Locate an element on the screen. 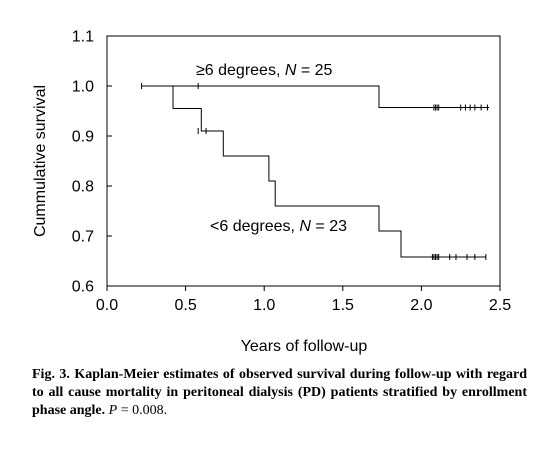  x-tick-label: 2.0 is located at coordinates (421, 305).